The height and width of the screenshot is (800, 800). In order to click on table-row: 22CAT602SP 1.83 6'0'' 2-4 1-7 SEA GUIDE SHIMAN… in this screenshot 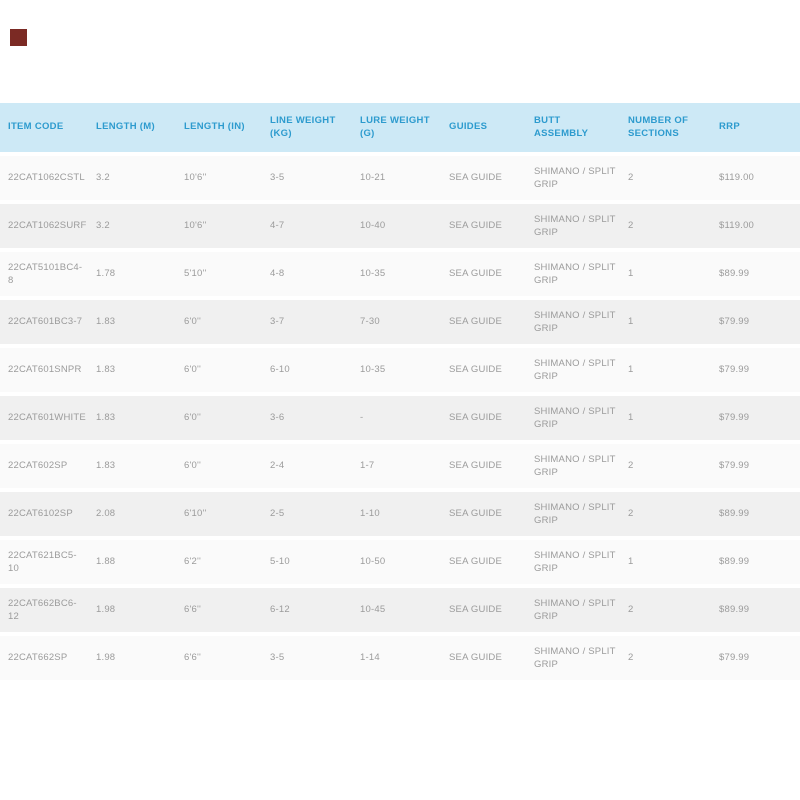, I will do `click(400, 466)`.